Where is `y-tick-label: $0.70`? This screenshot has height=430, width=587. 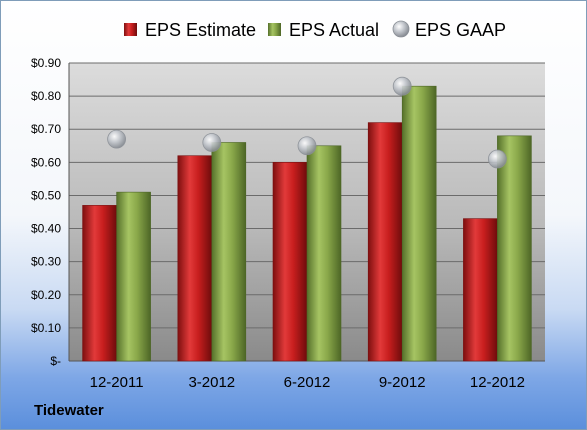 y-tick-label: $0.70 is located at coordinates (46, 129).